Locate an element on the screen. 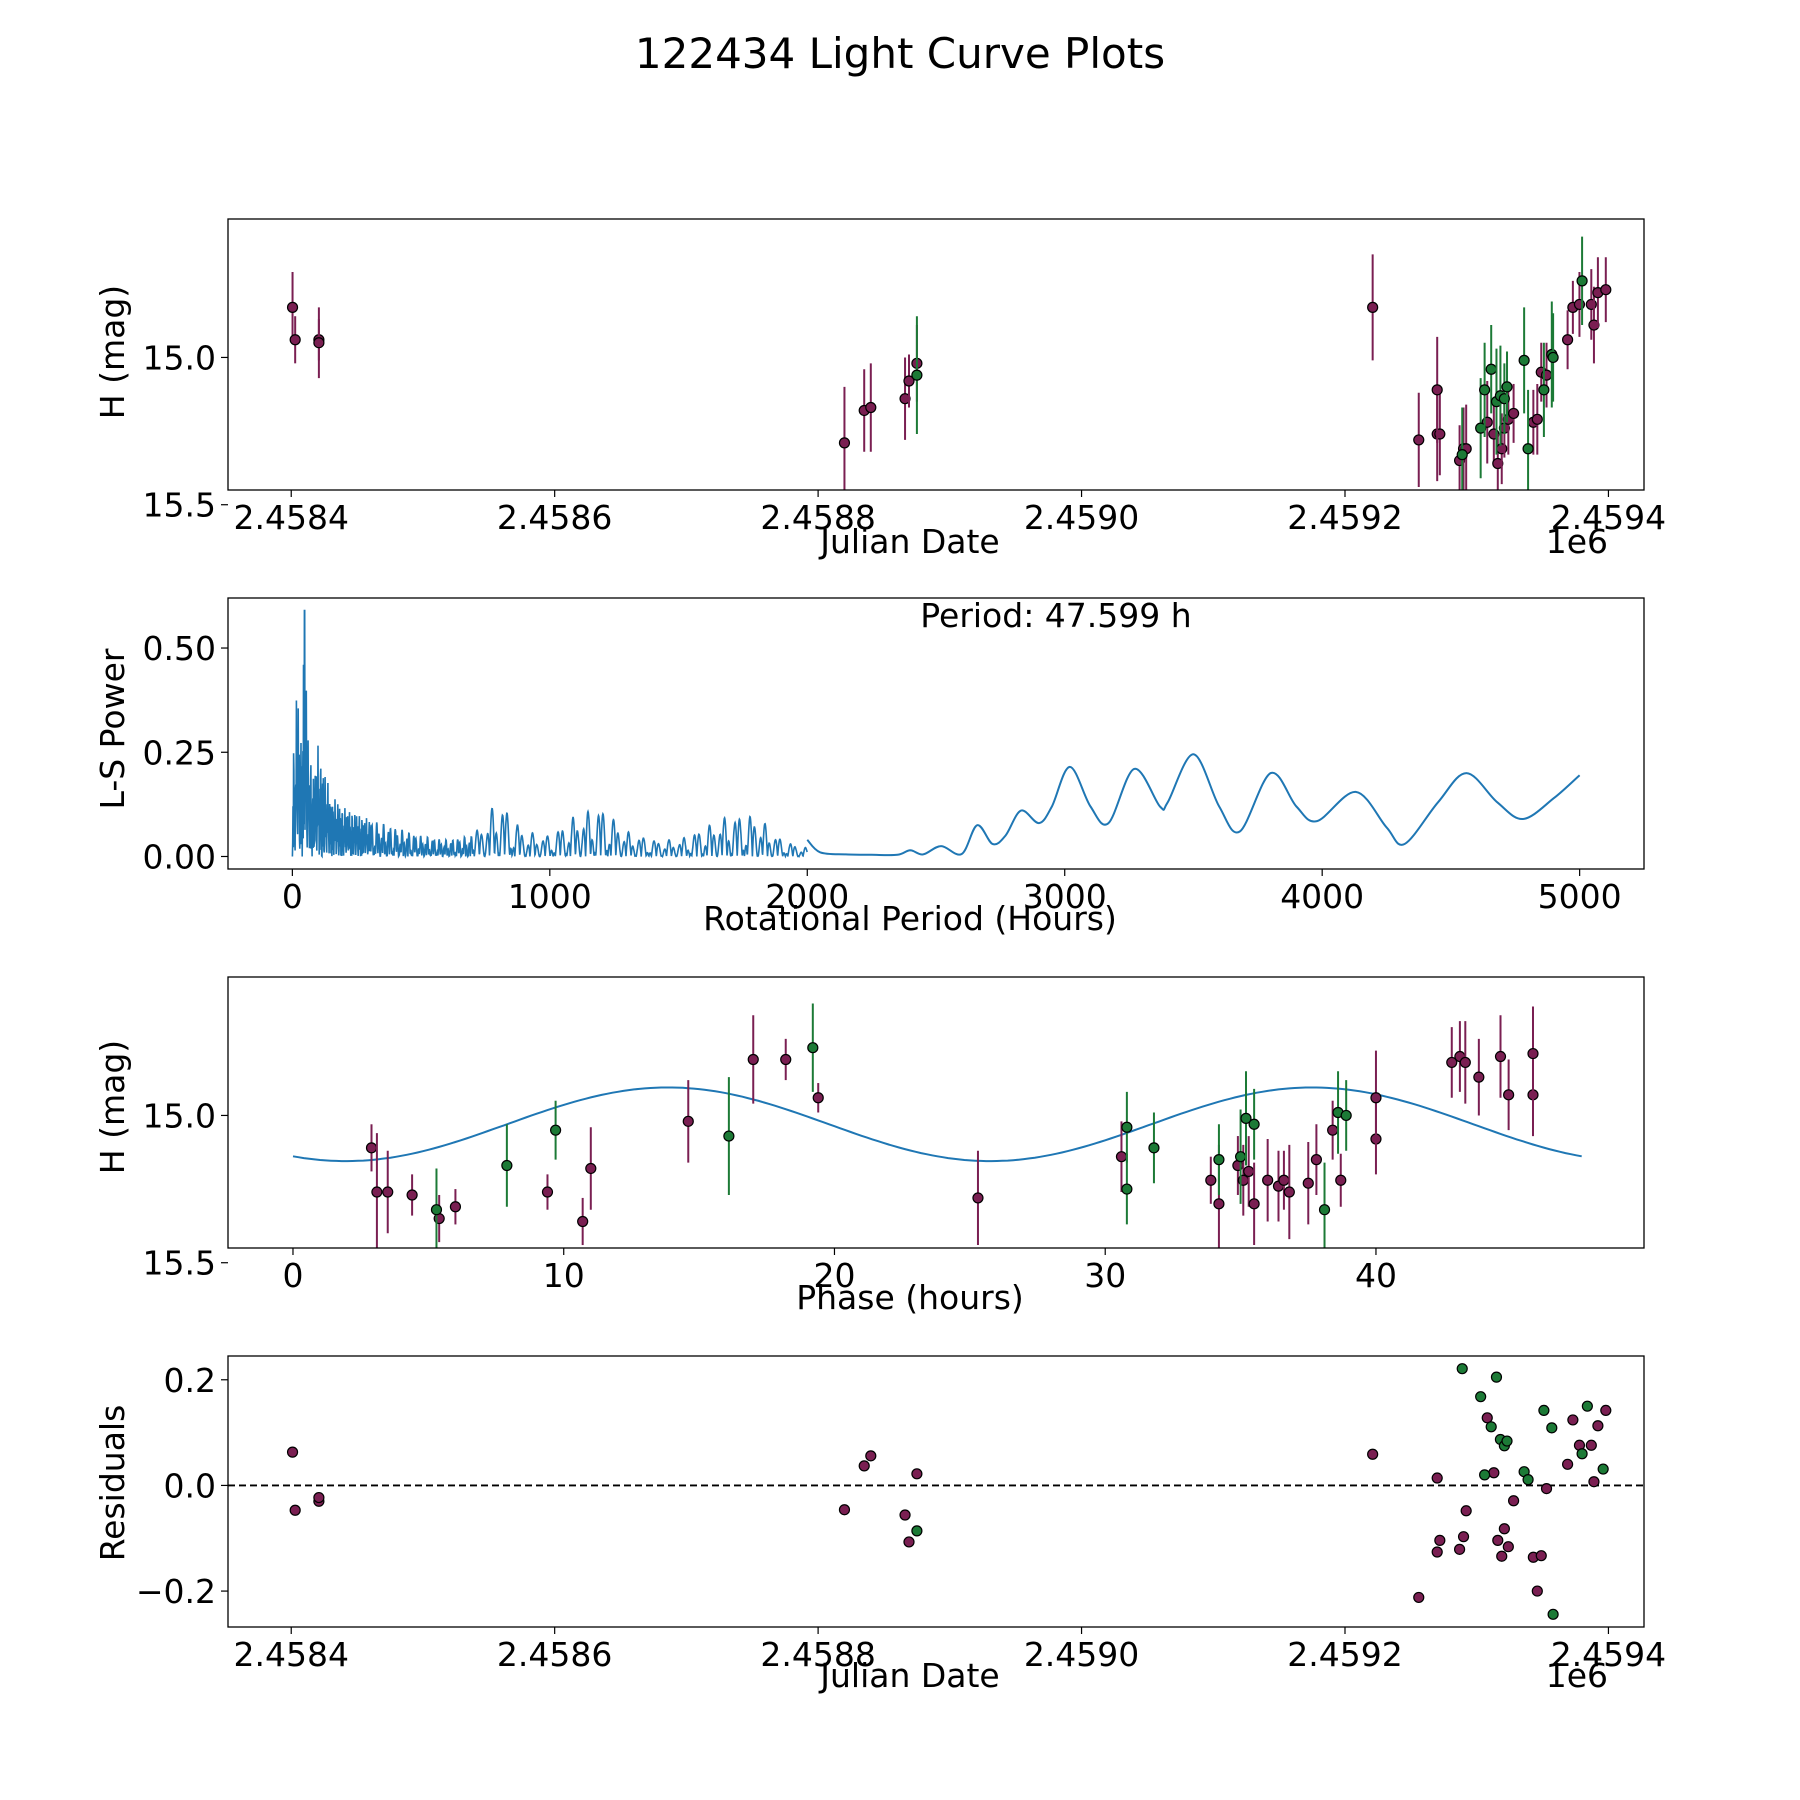  phase-plot-area is located at coordinates (937, 1125).